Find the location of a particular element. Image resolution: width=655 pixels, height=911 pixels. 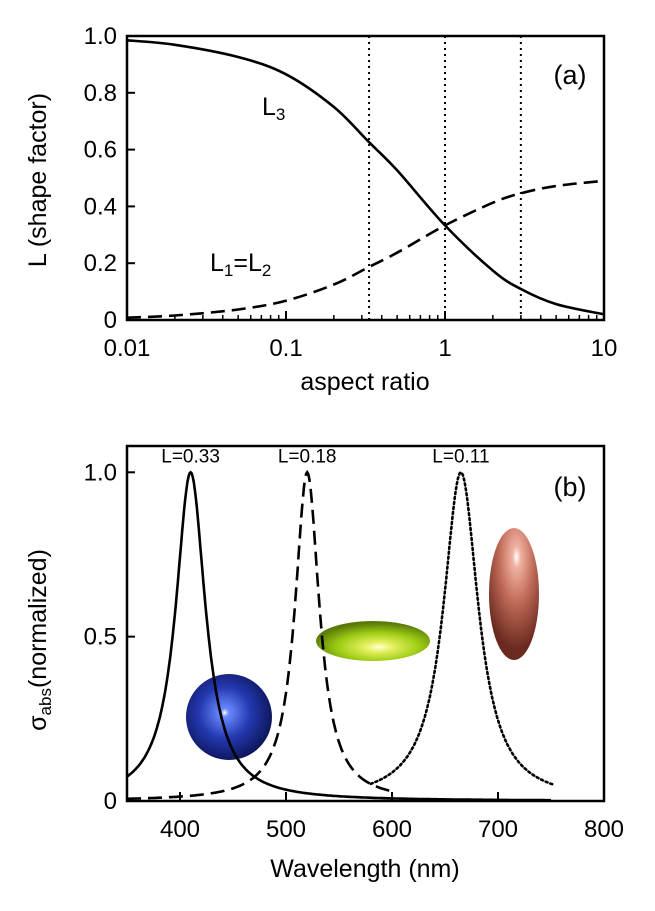

panel-b-x-tick-label: 700 is located at coordinates (498, 829).